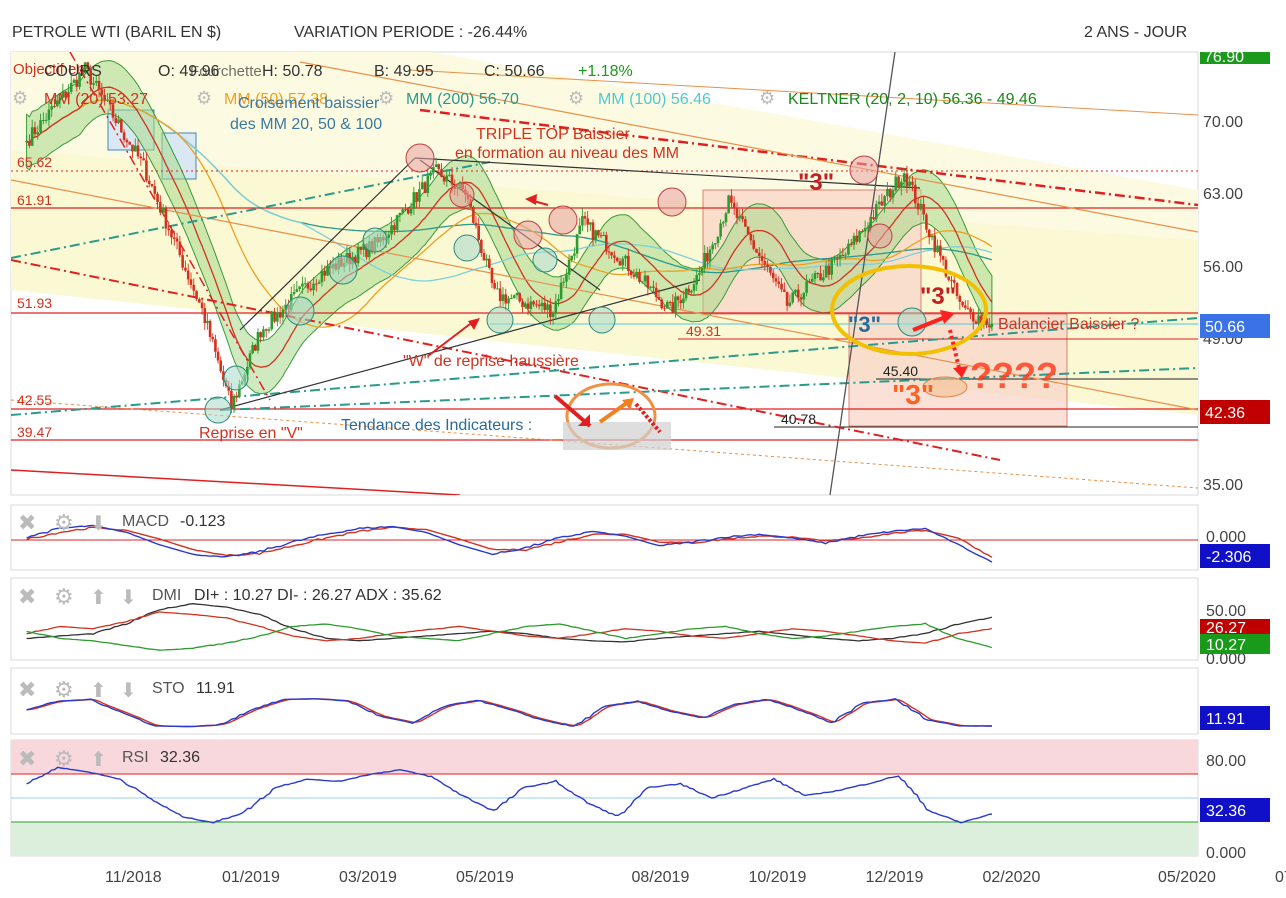 The height and width of the screenshot is (898, 1286). I want to click on dmi-move-down-icon: ⬇, so click(128, 598).